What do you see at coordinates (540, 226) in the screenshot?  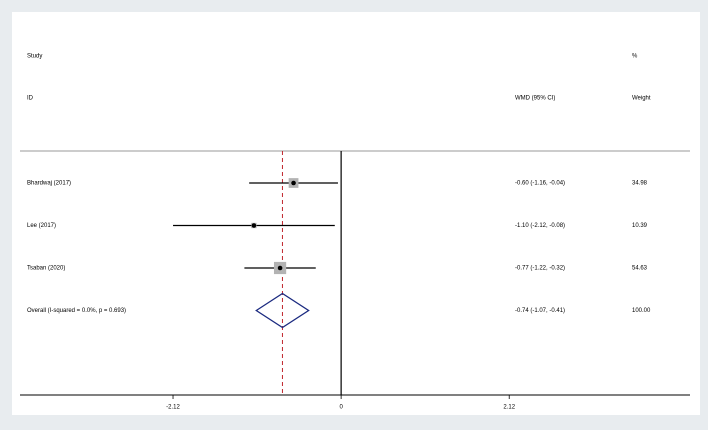 I see `effect-label: -1.10 (-2.12, -0.08)` at bounding box center [540, 226].